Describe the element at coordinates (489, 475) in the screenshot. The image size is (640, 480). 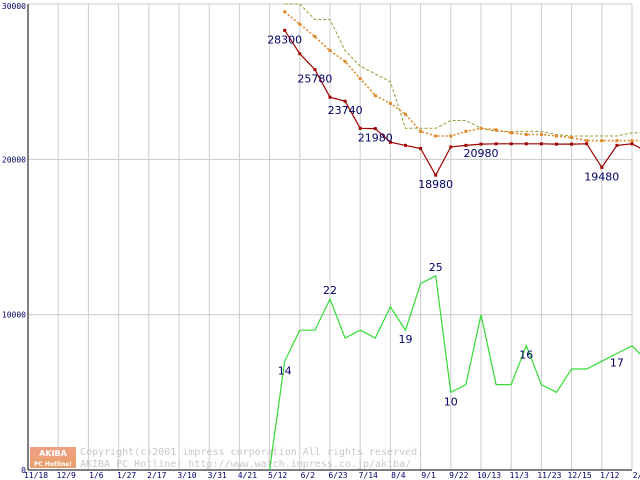
I see `x-tick-label: 10/13` at that location.